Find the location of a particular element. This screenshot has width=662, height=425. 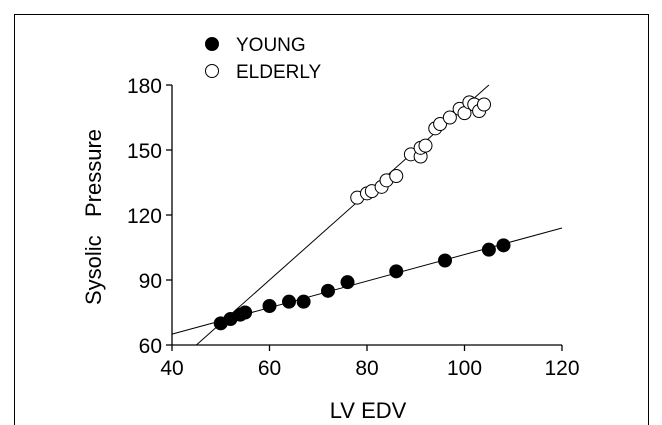

legend-label-young: YOUNG is located at coordinates (271, 45).